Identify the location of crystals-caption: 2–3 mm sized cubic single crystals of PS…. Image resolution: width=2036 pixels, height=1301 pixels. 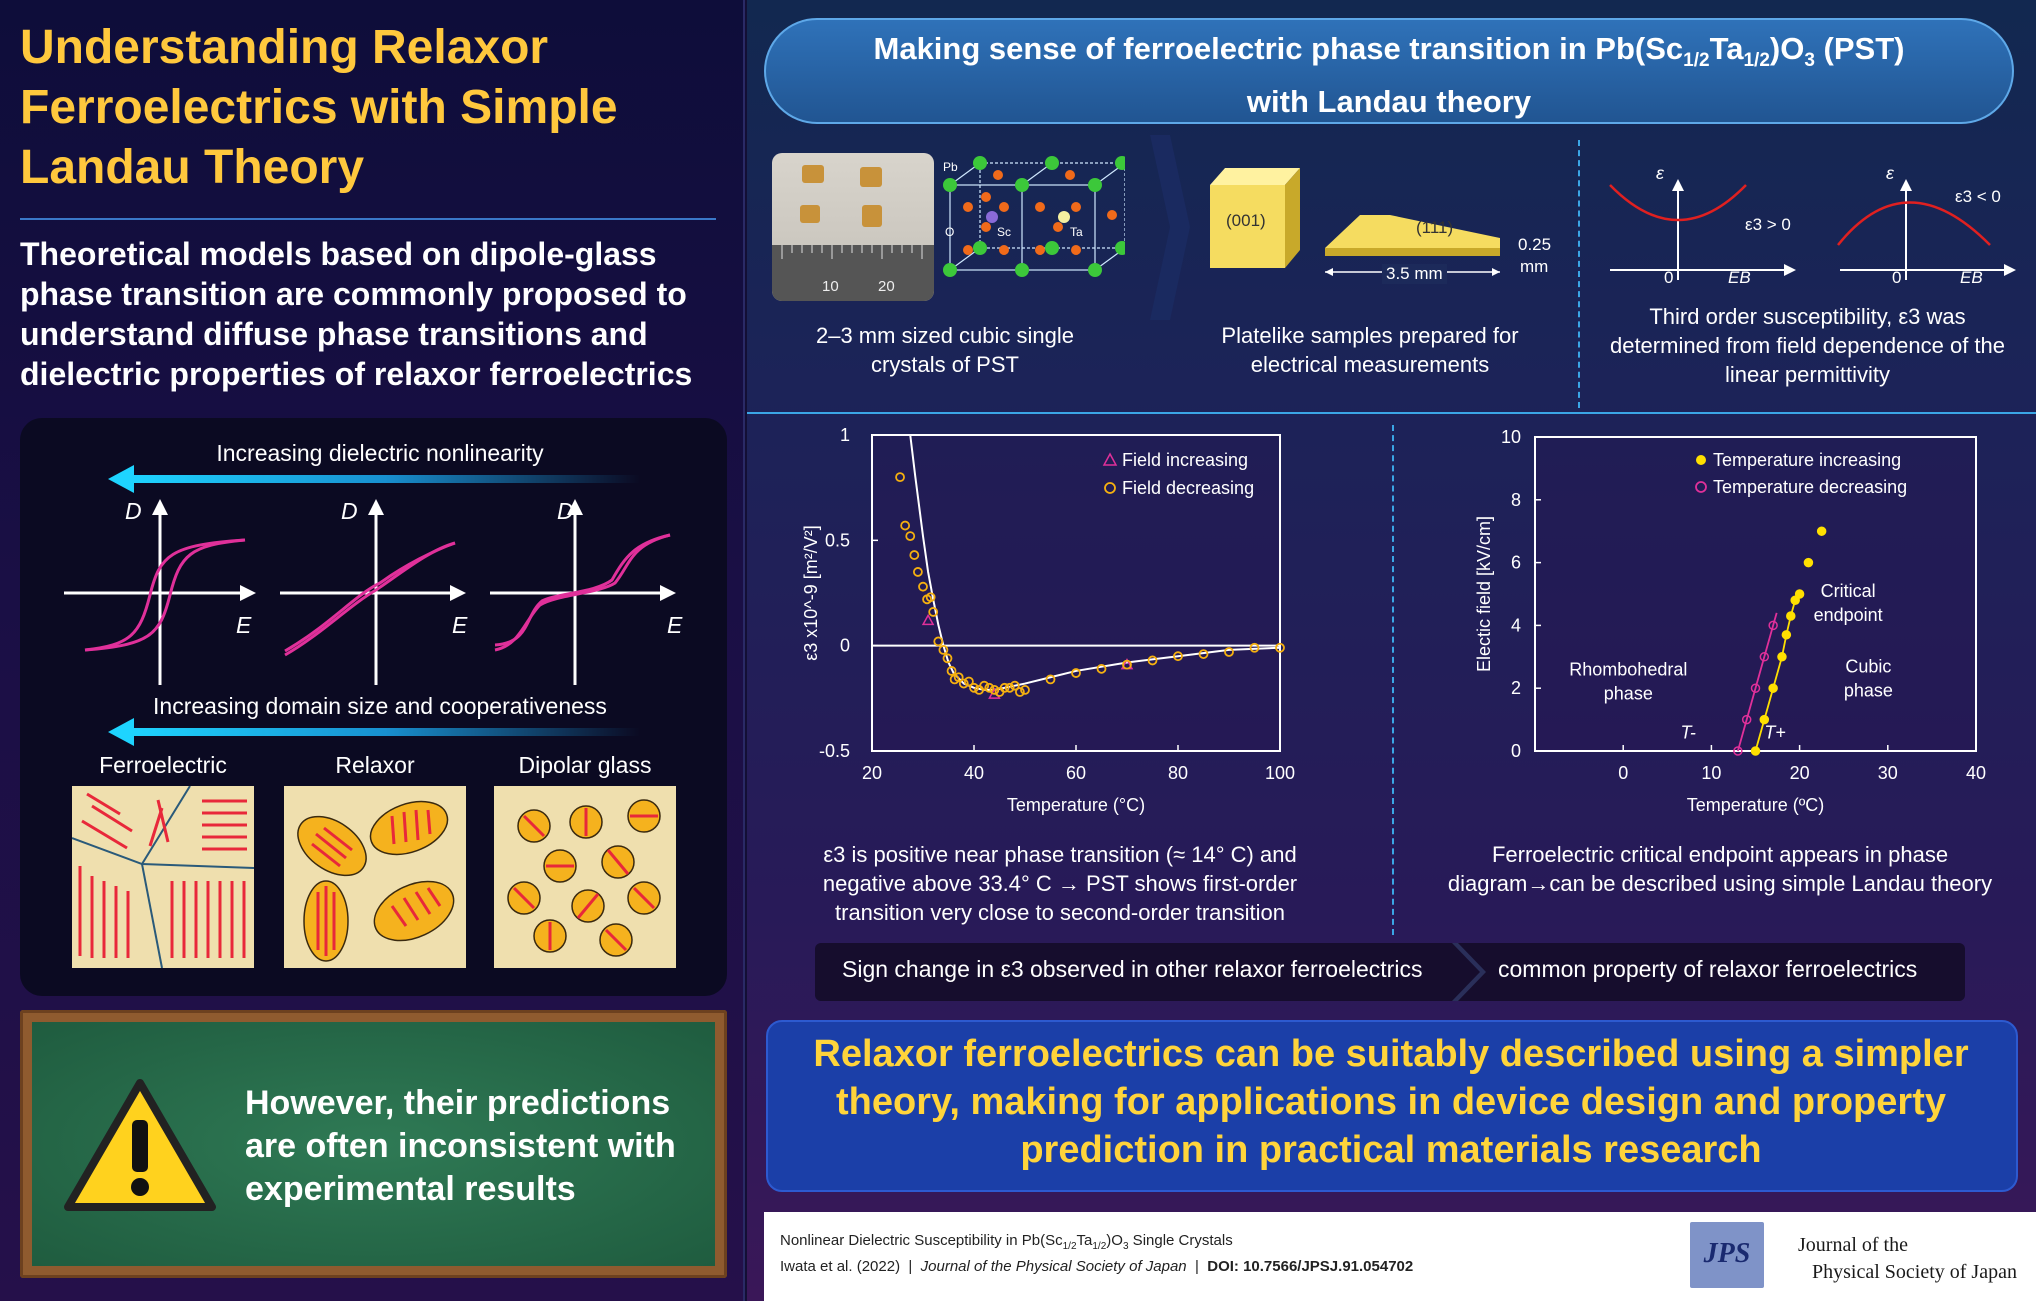
(944, 350).